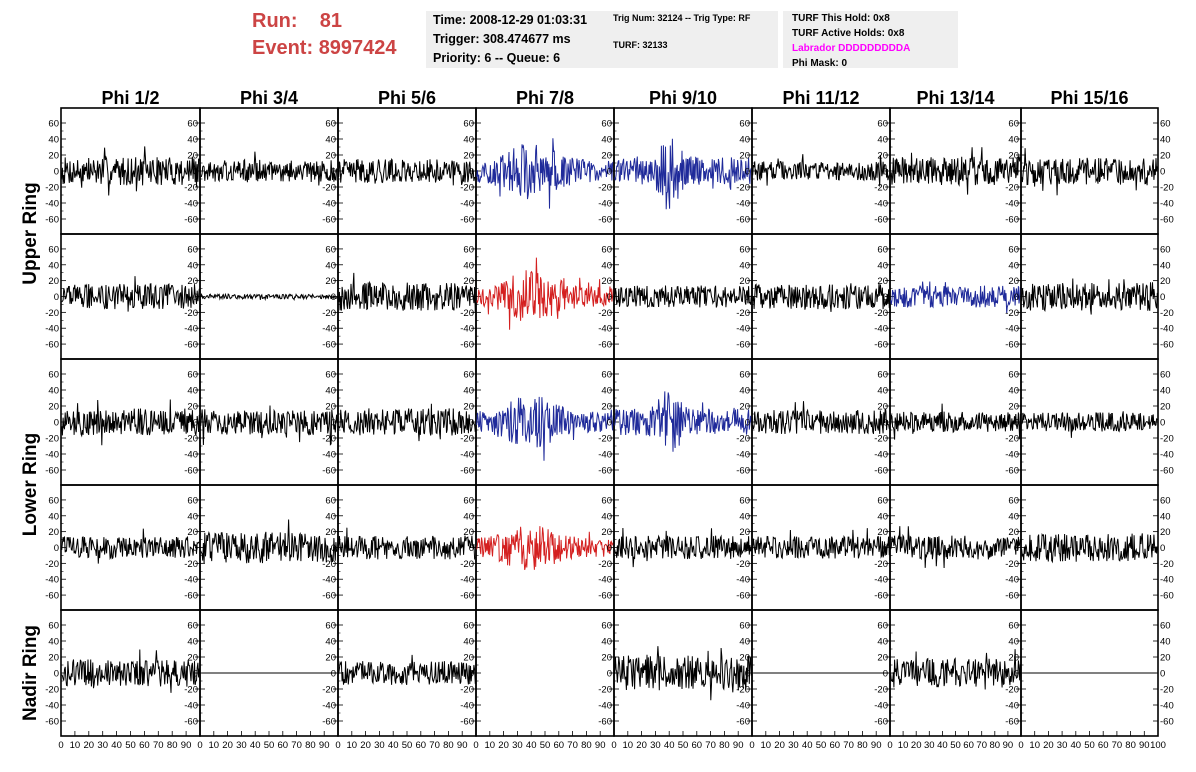 This screenshot has height=772, width=1196. Describe the element at coordinates (331, 21) in the screenshot. I see `run-value: 81` at that location.